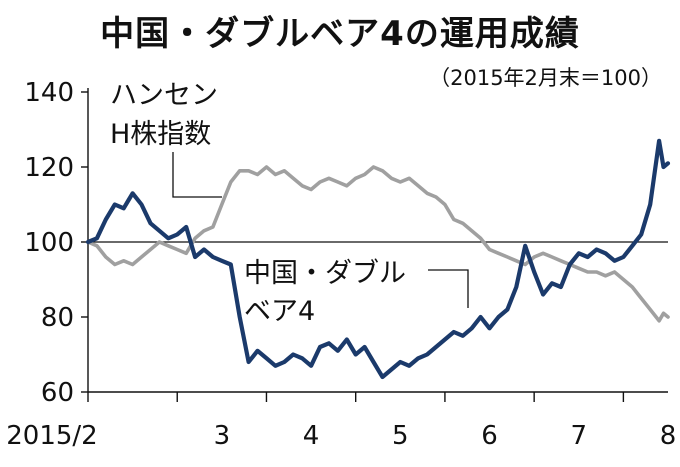 The height and width of the screenshot is (467, 680). I want to click on y-tick-label: 60, so click(57, 393).